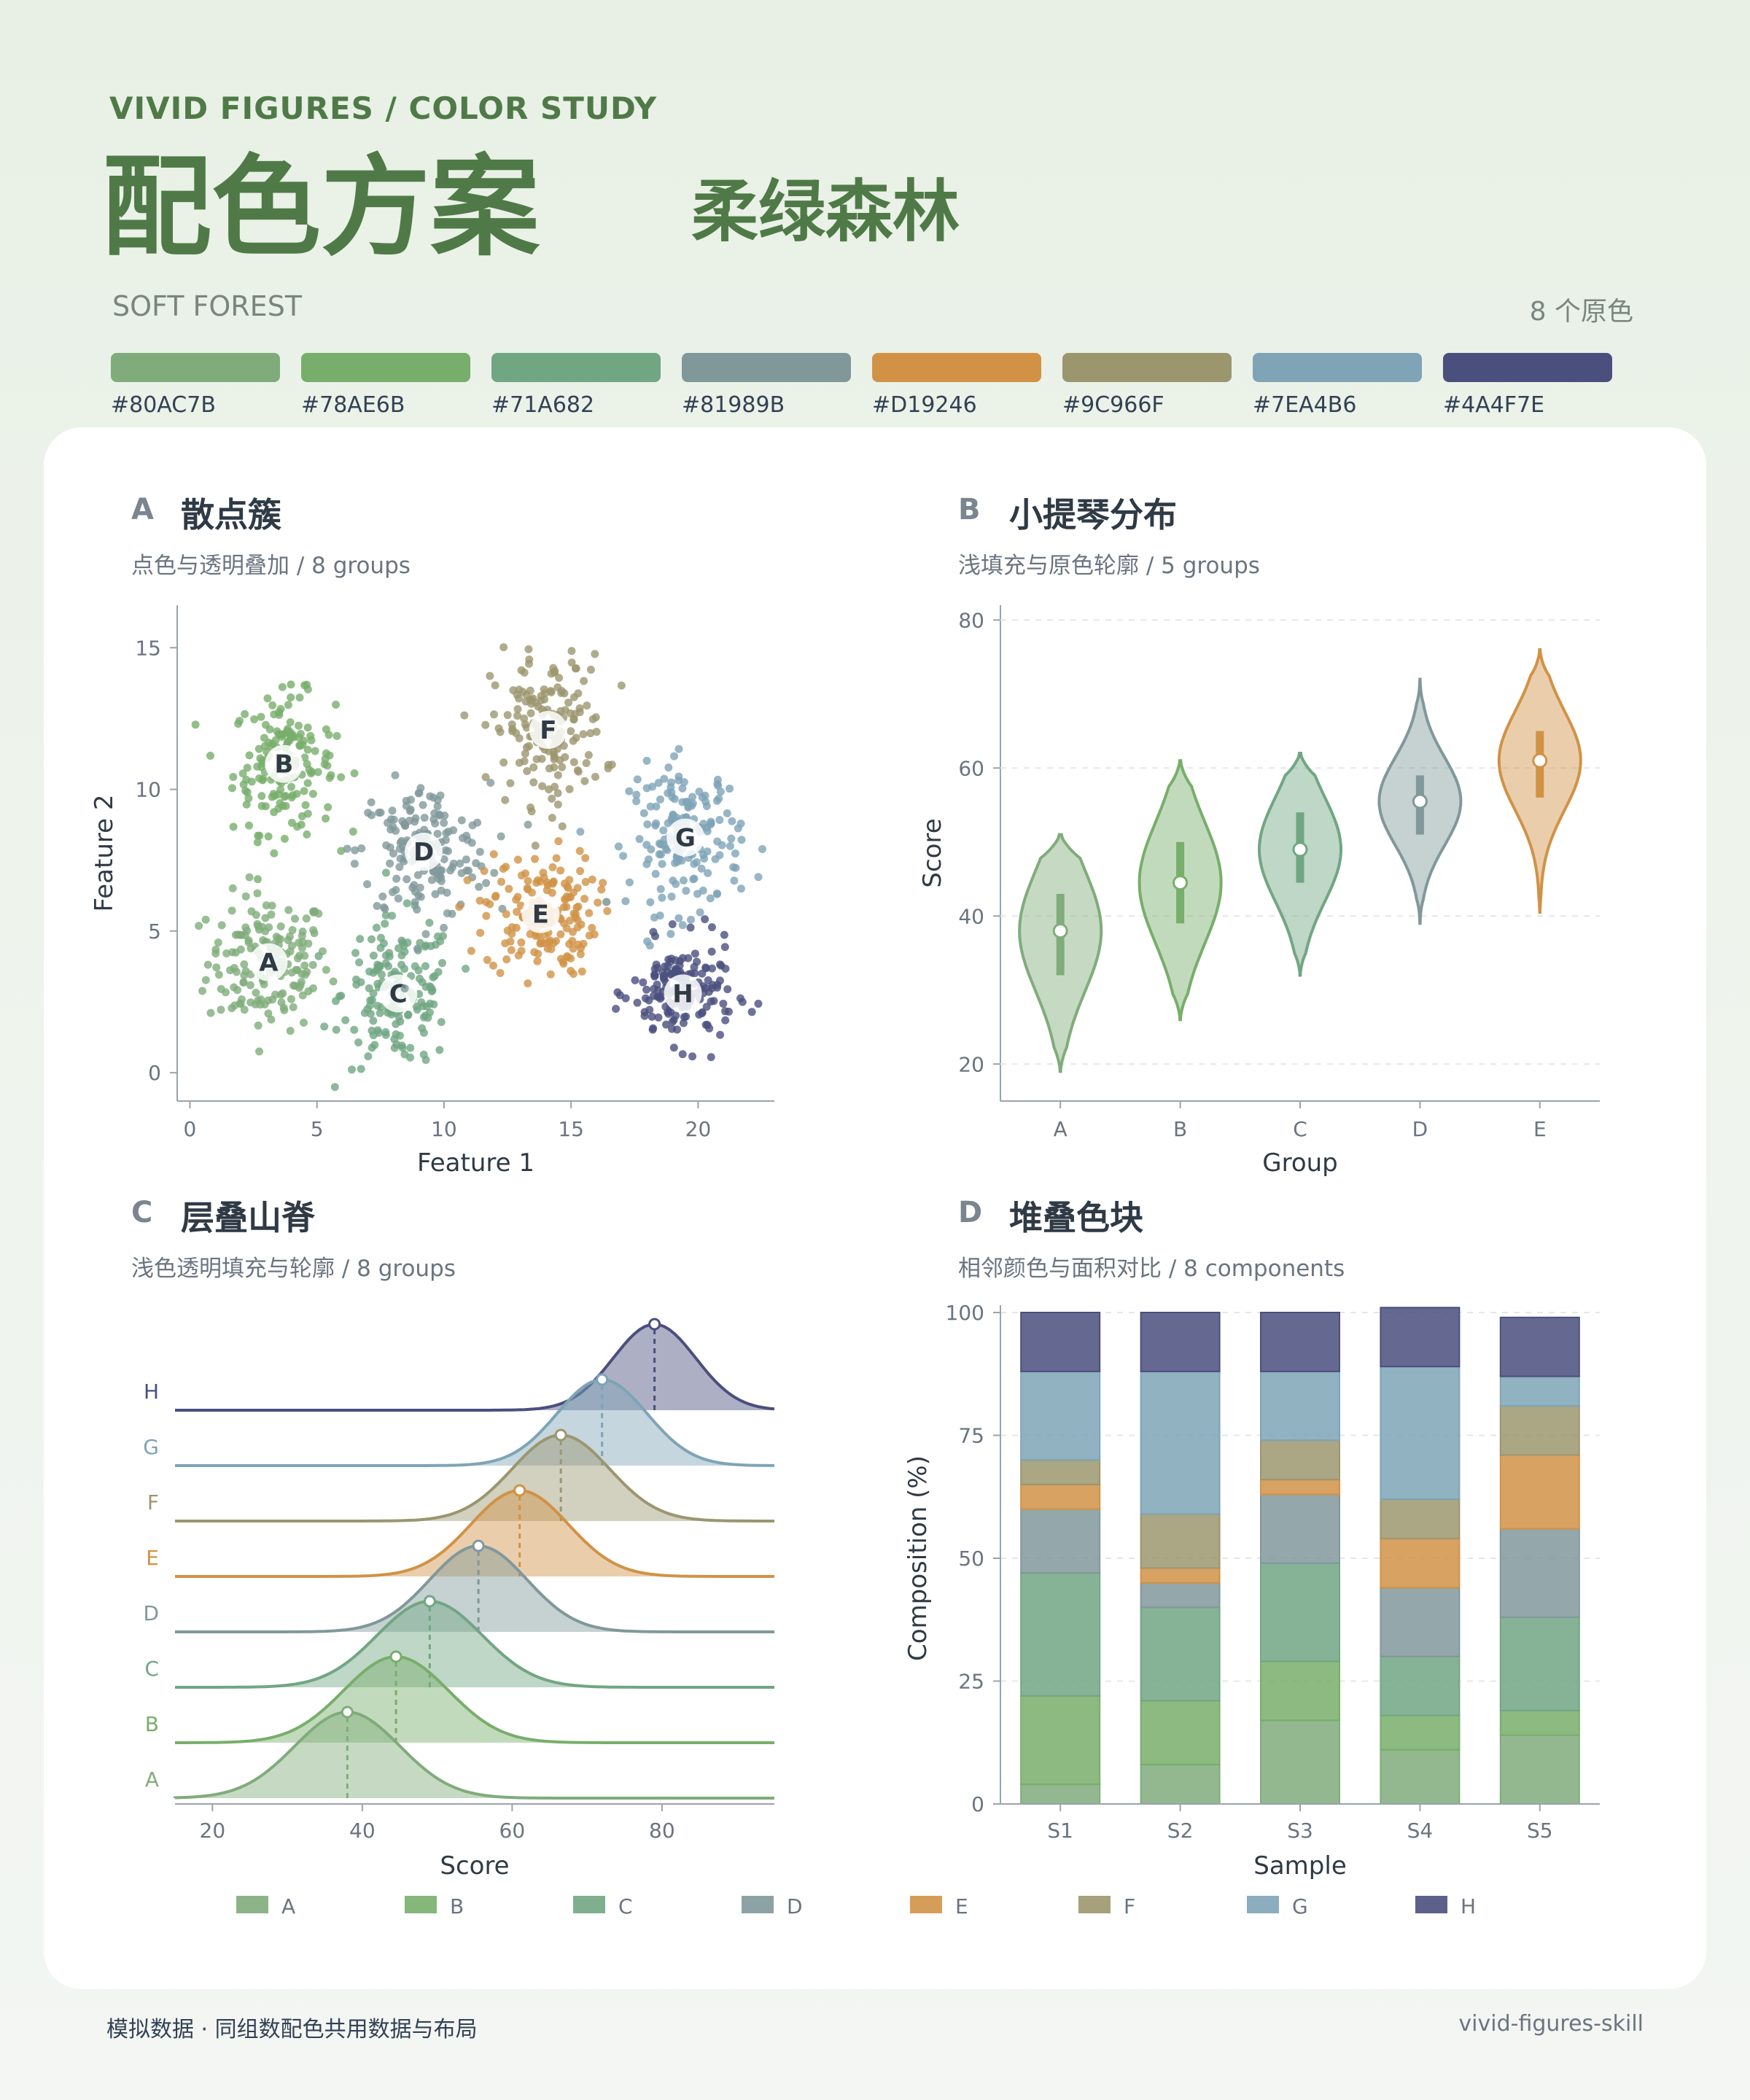 The width and height of the screenshot is (1750, 2100). What do you see at coordinates (918, 1558) in the screenshot?
I see `y-axis-label: Composition (%)` at bounding box center [918, 1558].